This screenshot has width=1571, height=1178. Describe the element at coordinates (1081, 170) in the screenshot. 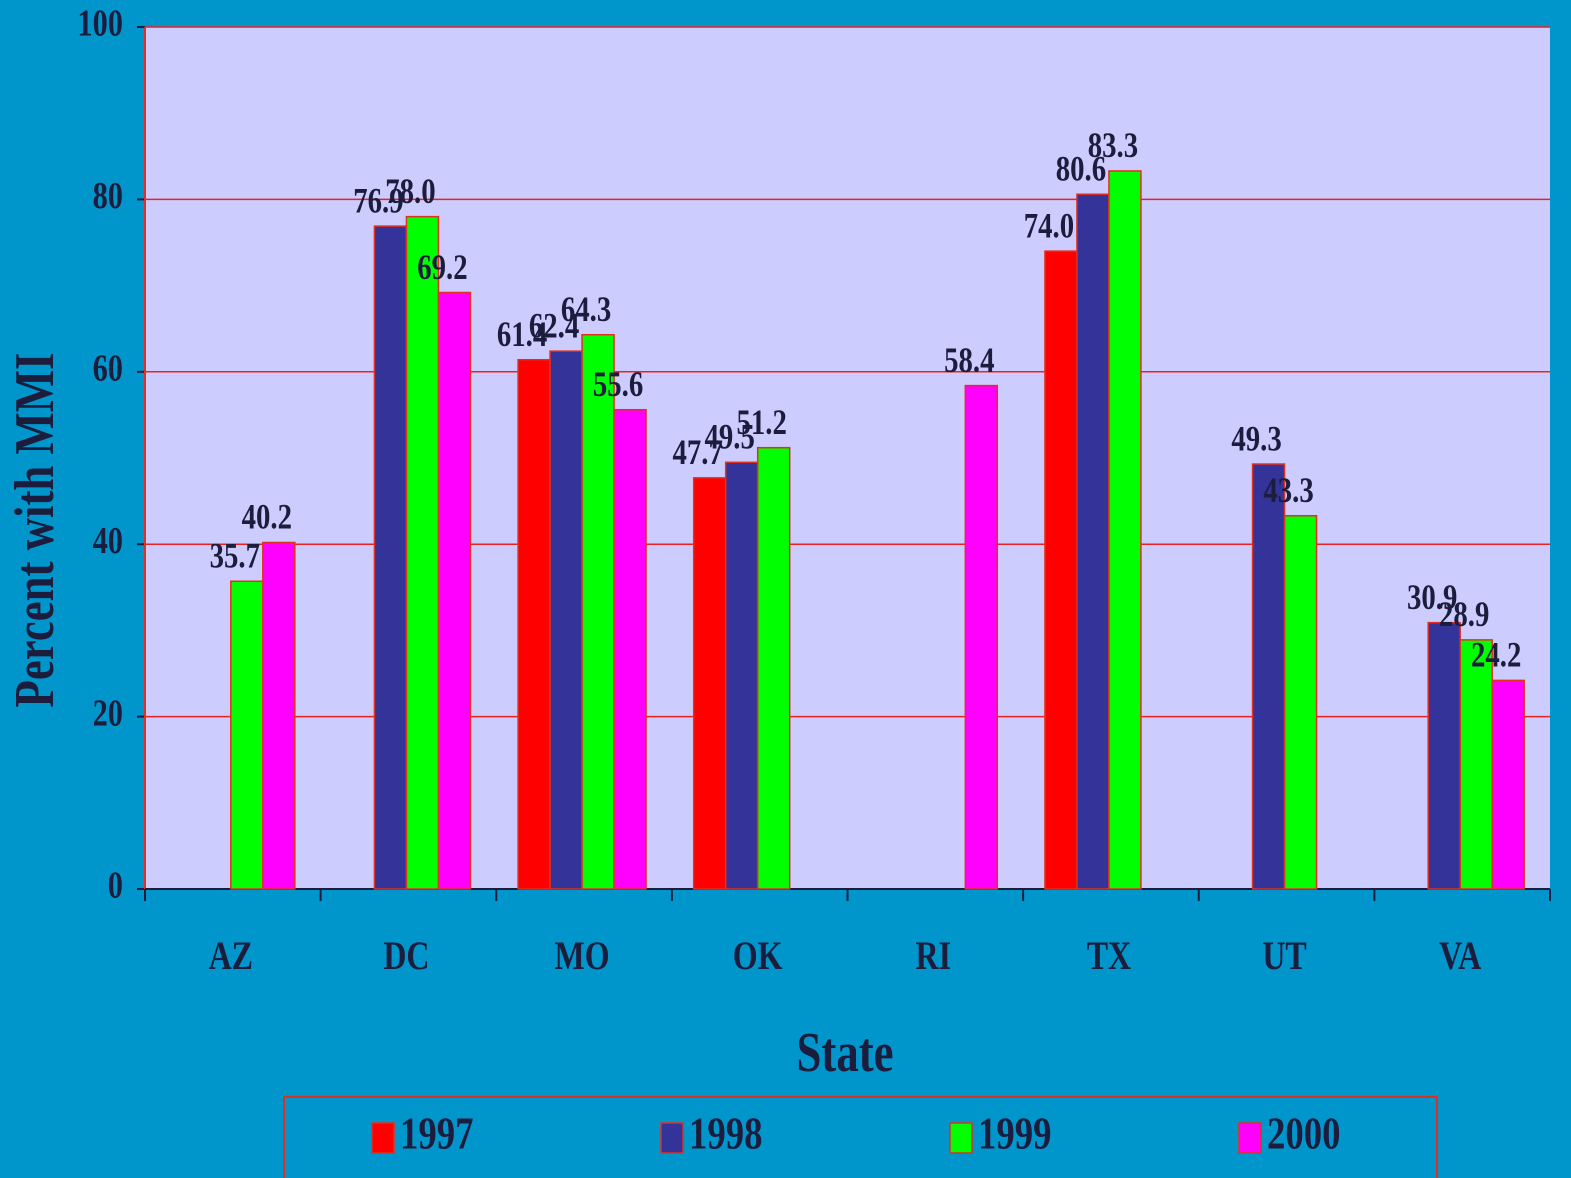

I see `value-label: 80.6` at that location.